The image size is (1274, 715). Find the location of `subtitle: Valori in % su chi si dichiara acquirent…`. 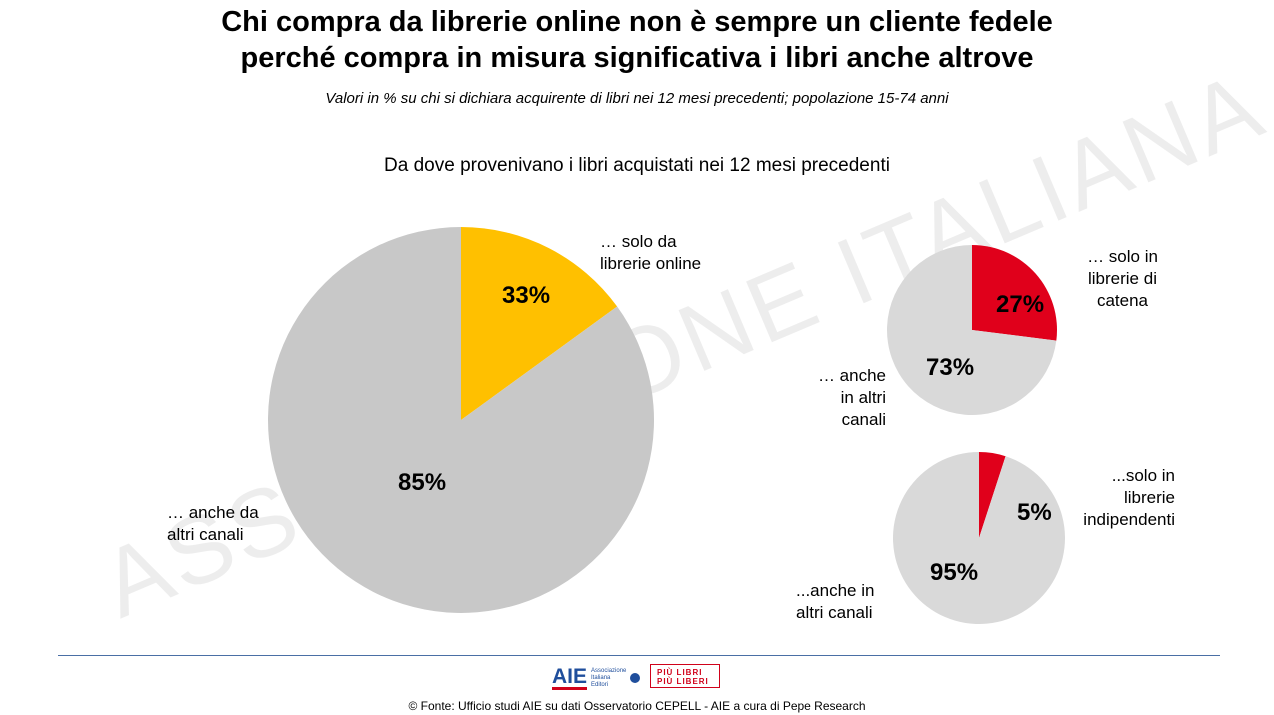

subtitle: Valori in % su chi si dichiara acquirent… is located at coordinates (637, 98).